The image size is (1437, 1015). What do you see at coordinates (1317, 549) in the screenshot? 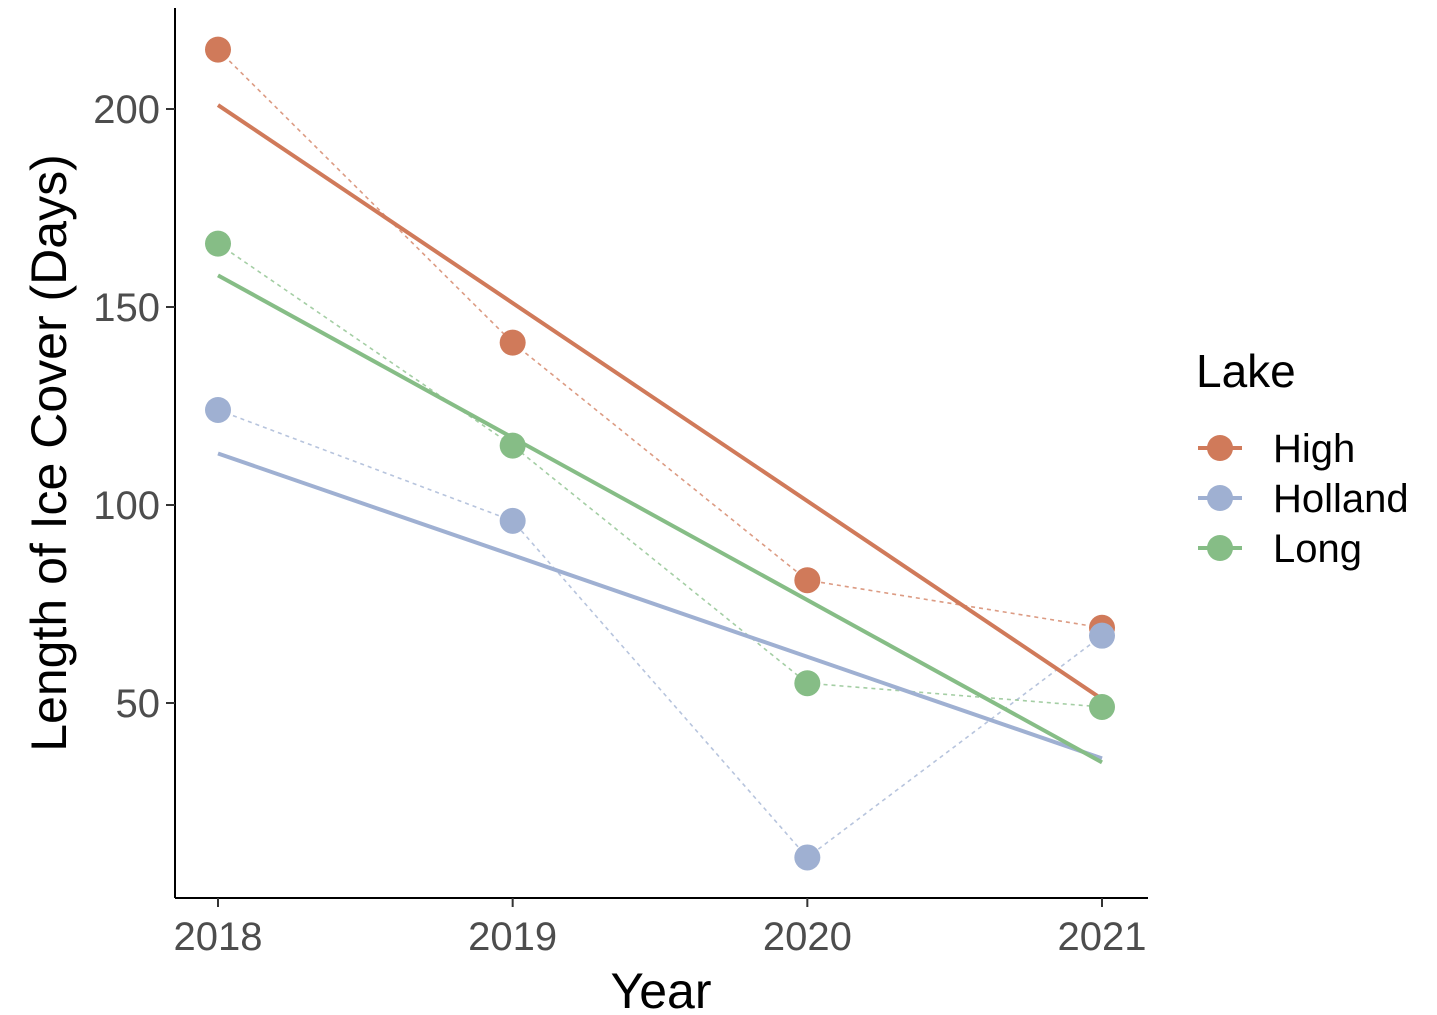
I see `legend-label: Long` at bounding box center [1317, 549].